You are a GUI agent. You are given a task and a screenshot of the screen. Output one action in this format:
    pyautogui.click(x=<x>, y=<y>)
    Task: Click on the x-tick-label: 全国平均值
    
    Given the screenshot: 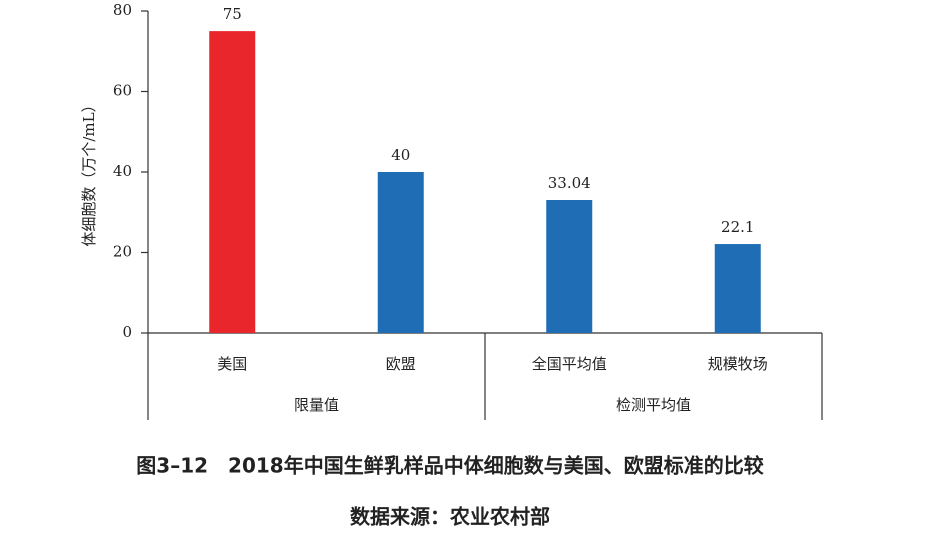 What is the action you would take?
    pyautogui.click(x=569, y=364)
    